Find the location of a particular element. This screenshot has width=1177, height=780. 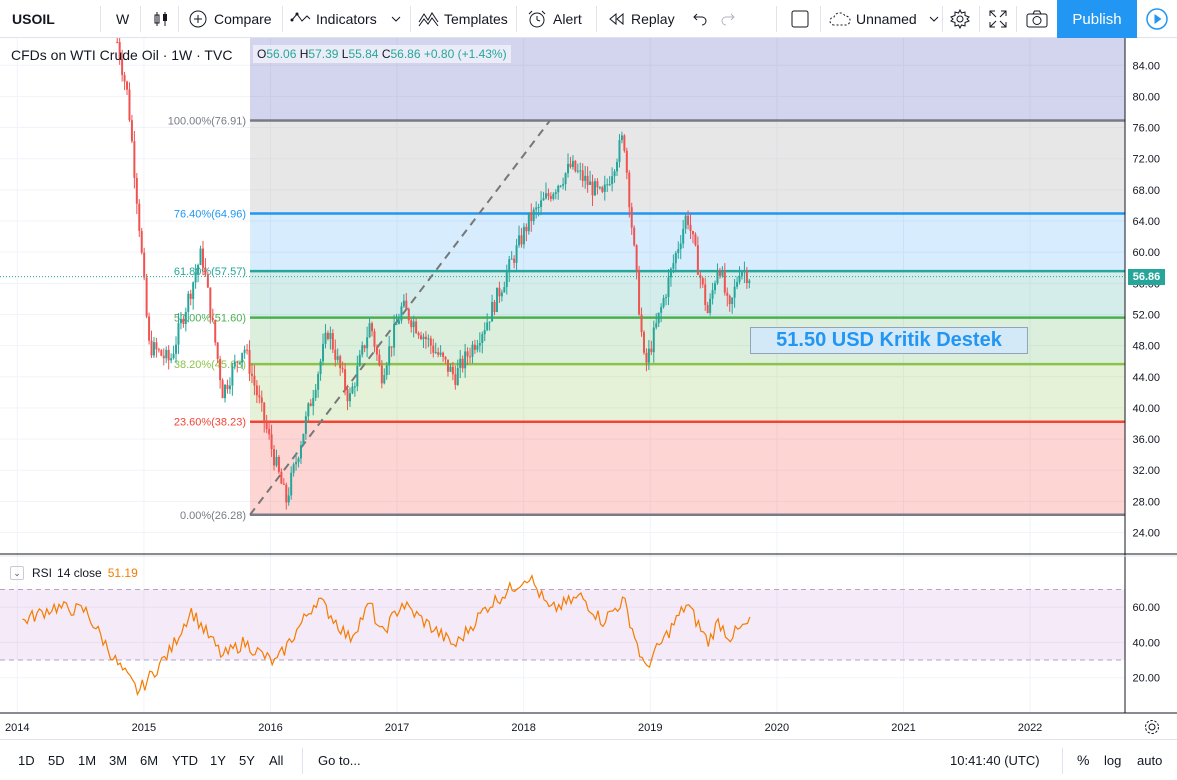

range-ytd: YTD is located at coordinates (185, 760).